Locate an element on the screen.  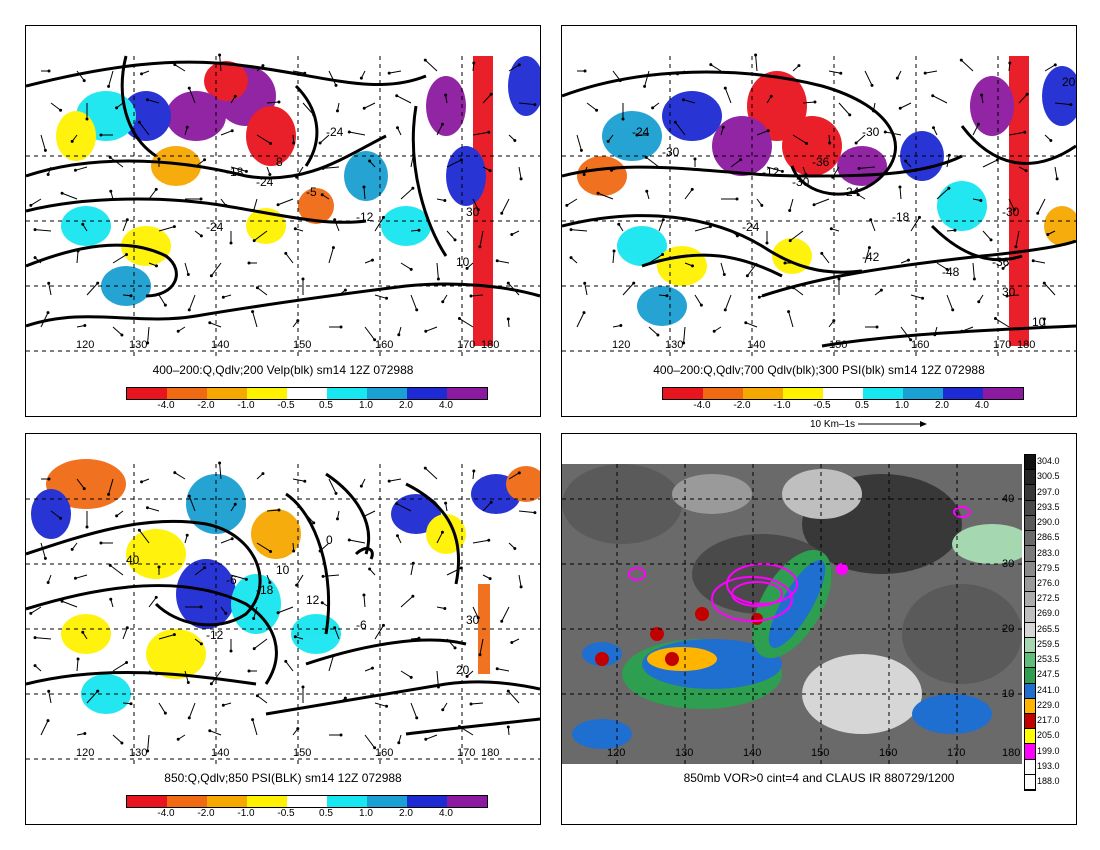
contour-label: -30 is located at coordinates (1011, 212).